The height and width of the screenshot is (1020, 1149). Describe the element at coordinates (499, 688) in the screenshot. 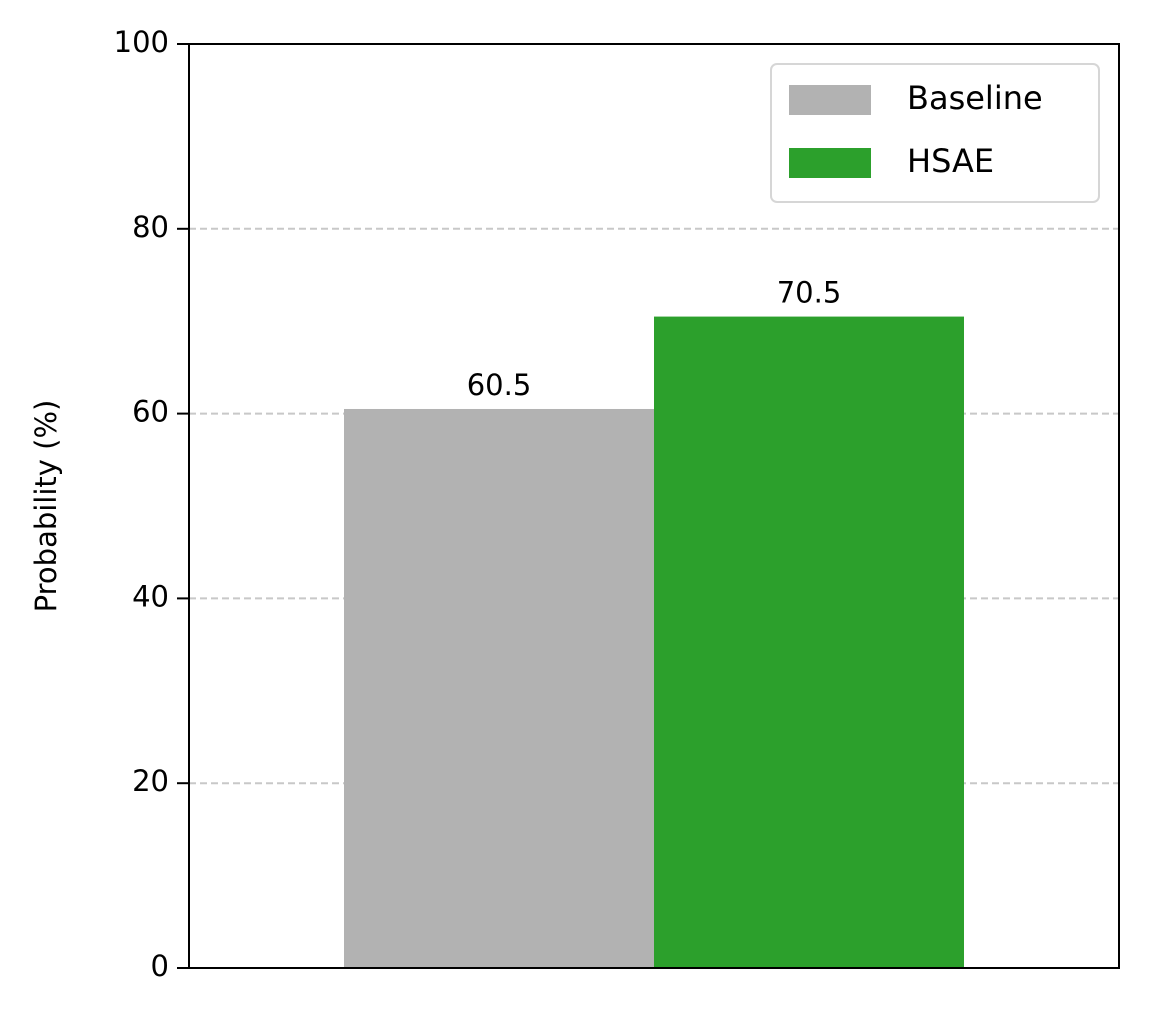

I see `bar` at that location.